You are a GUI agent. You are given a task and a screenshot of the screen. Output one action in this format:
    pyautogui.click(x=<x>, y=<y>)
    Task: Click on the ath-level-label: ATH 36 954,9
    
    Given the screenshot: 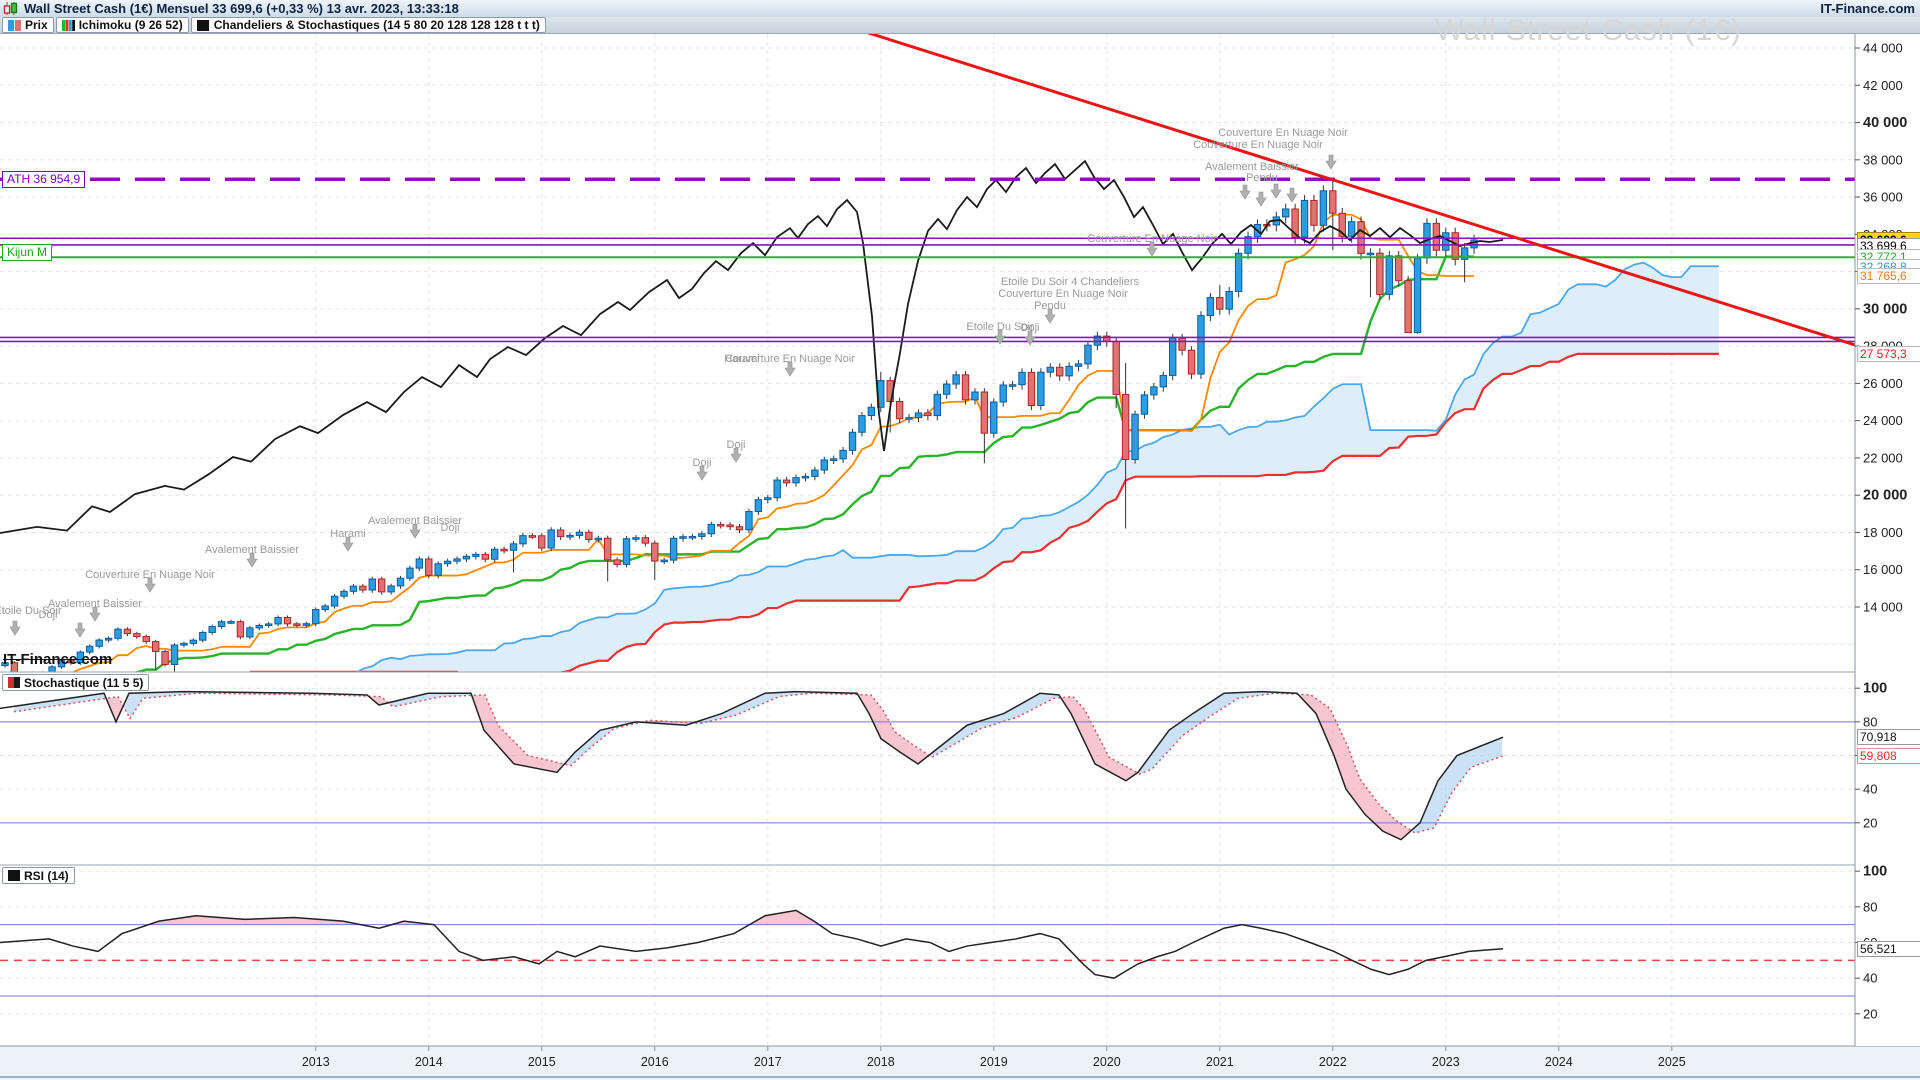 What is the action you would take?
    pyautogui.click(x=44, y=179)
    